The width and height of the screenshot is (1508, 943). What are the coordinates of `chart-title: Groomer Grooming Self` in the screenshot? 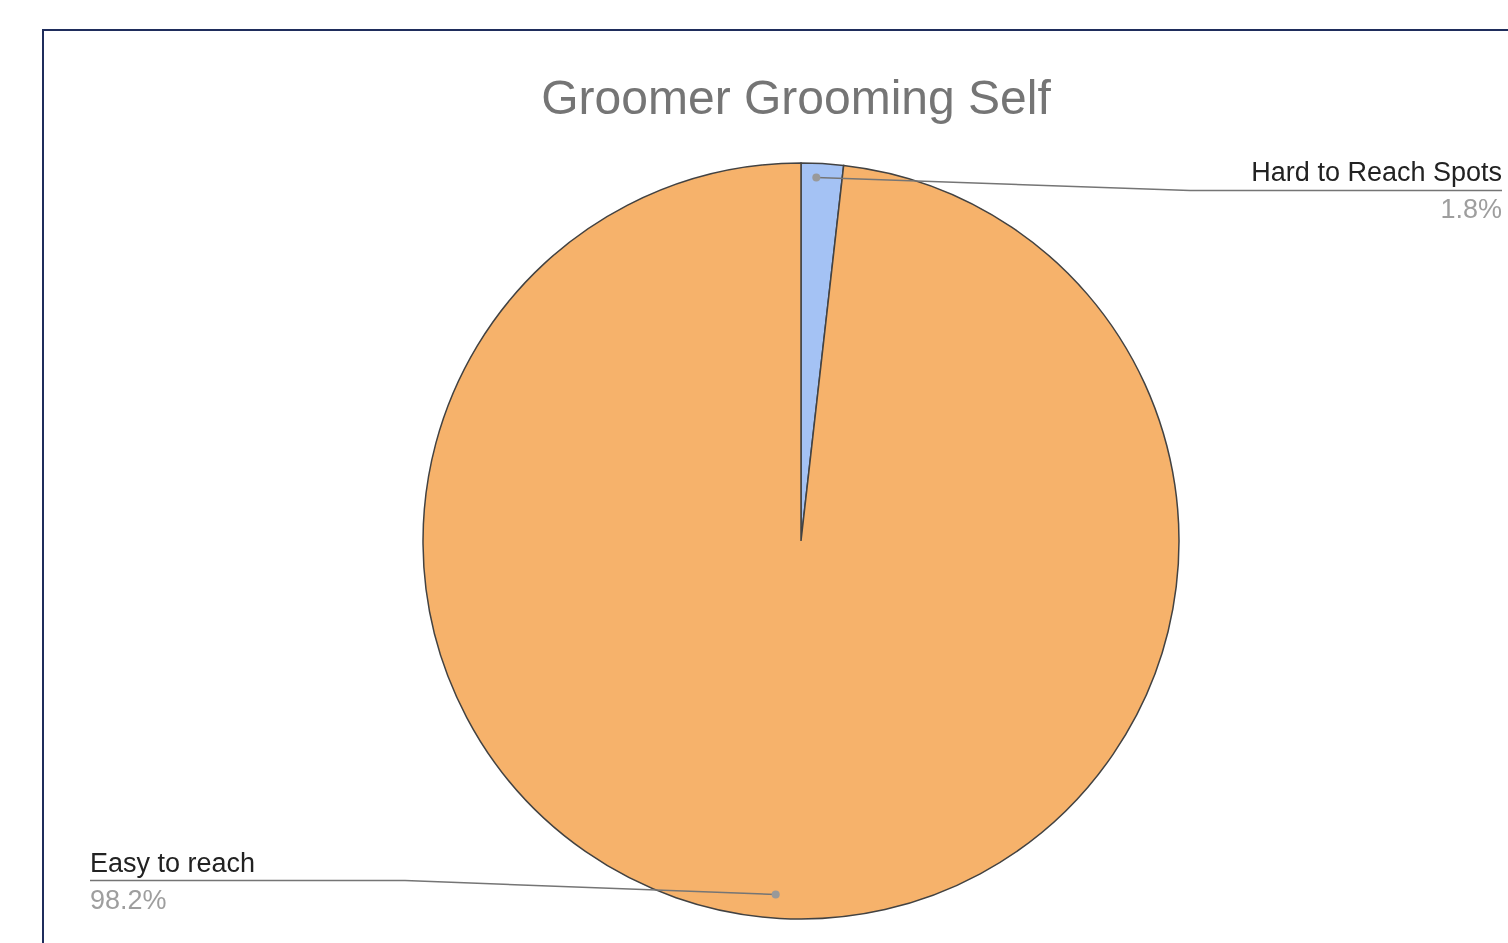 It's located at (796, 97).